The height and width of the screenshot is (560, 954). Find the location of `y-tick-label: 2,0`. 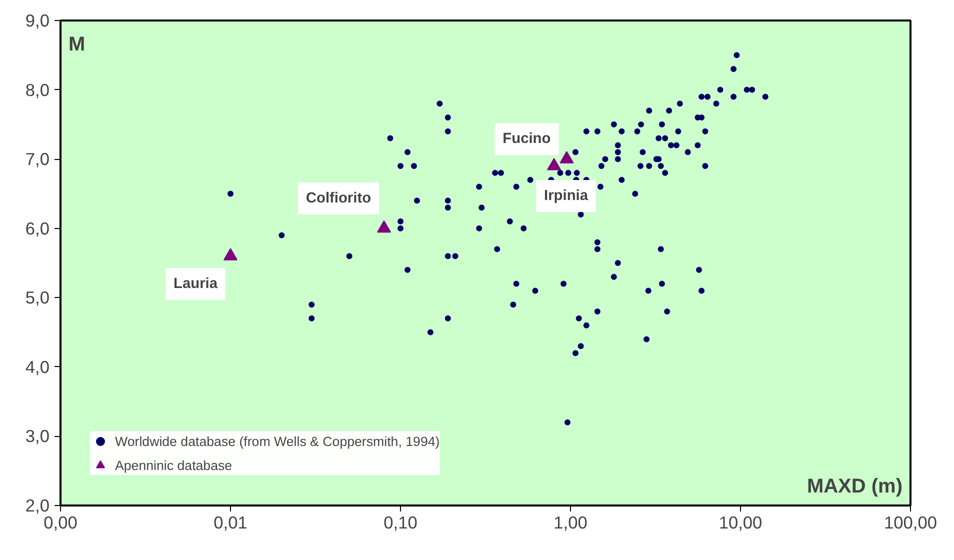

y-tick-label: 2,0 is located at coordinates (37, 506).